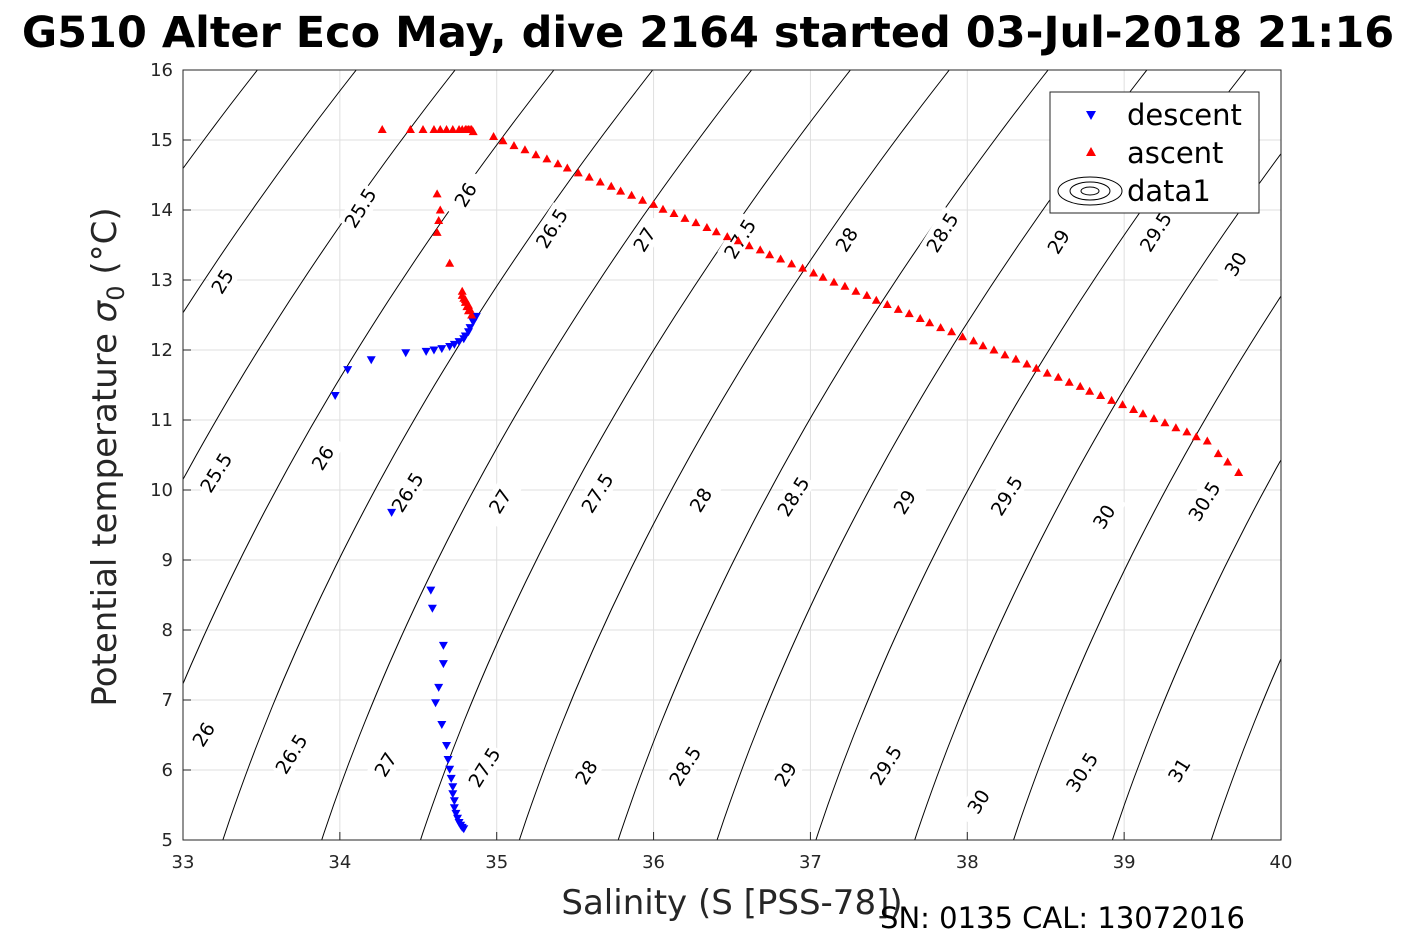 This screenshot has height=945, width=1417. What do you see at coordinates (846, 239) in the screenshot?
I see `contour-label-group: 28` at bounding box center [846, 239].